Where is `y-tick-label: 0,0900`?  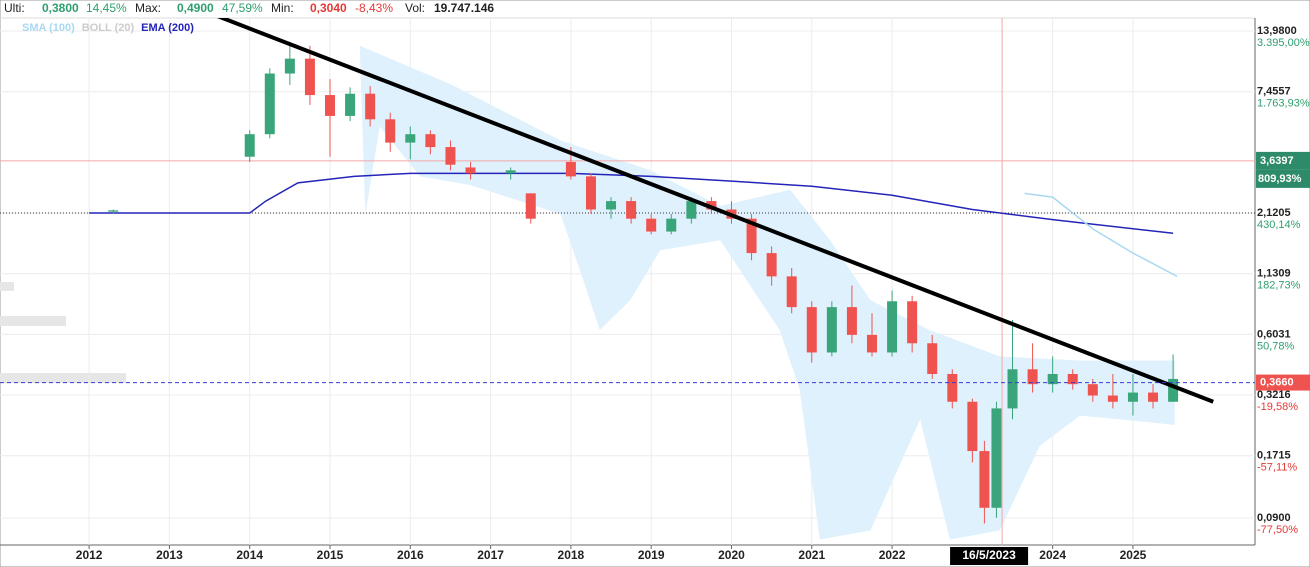 y-tick-label: 0,0900 is located at coordinates (1274, 518).